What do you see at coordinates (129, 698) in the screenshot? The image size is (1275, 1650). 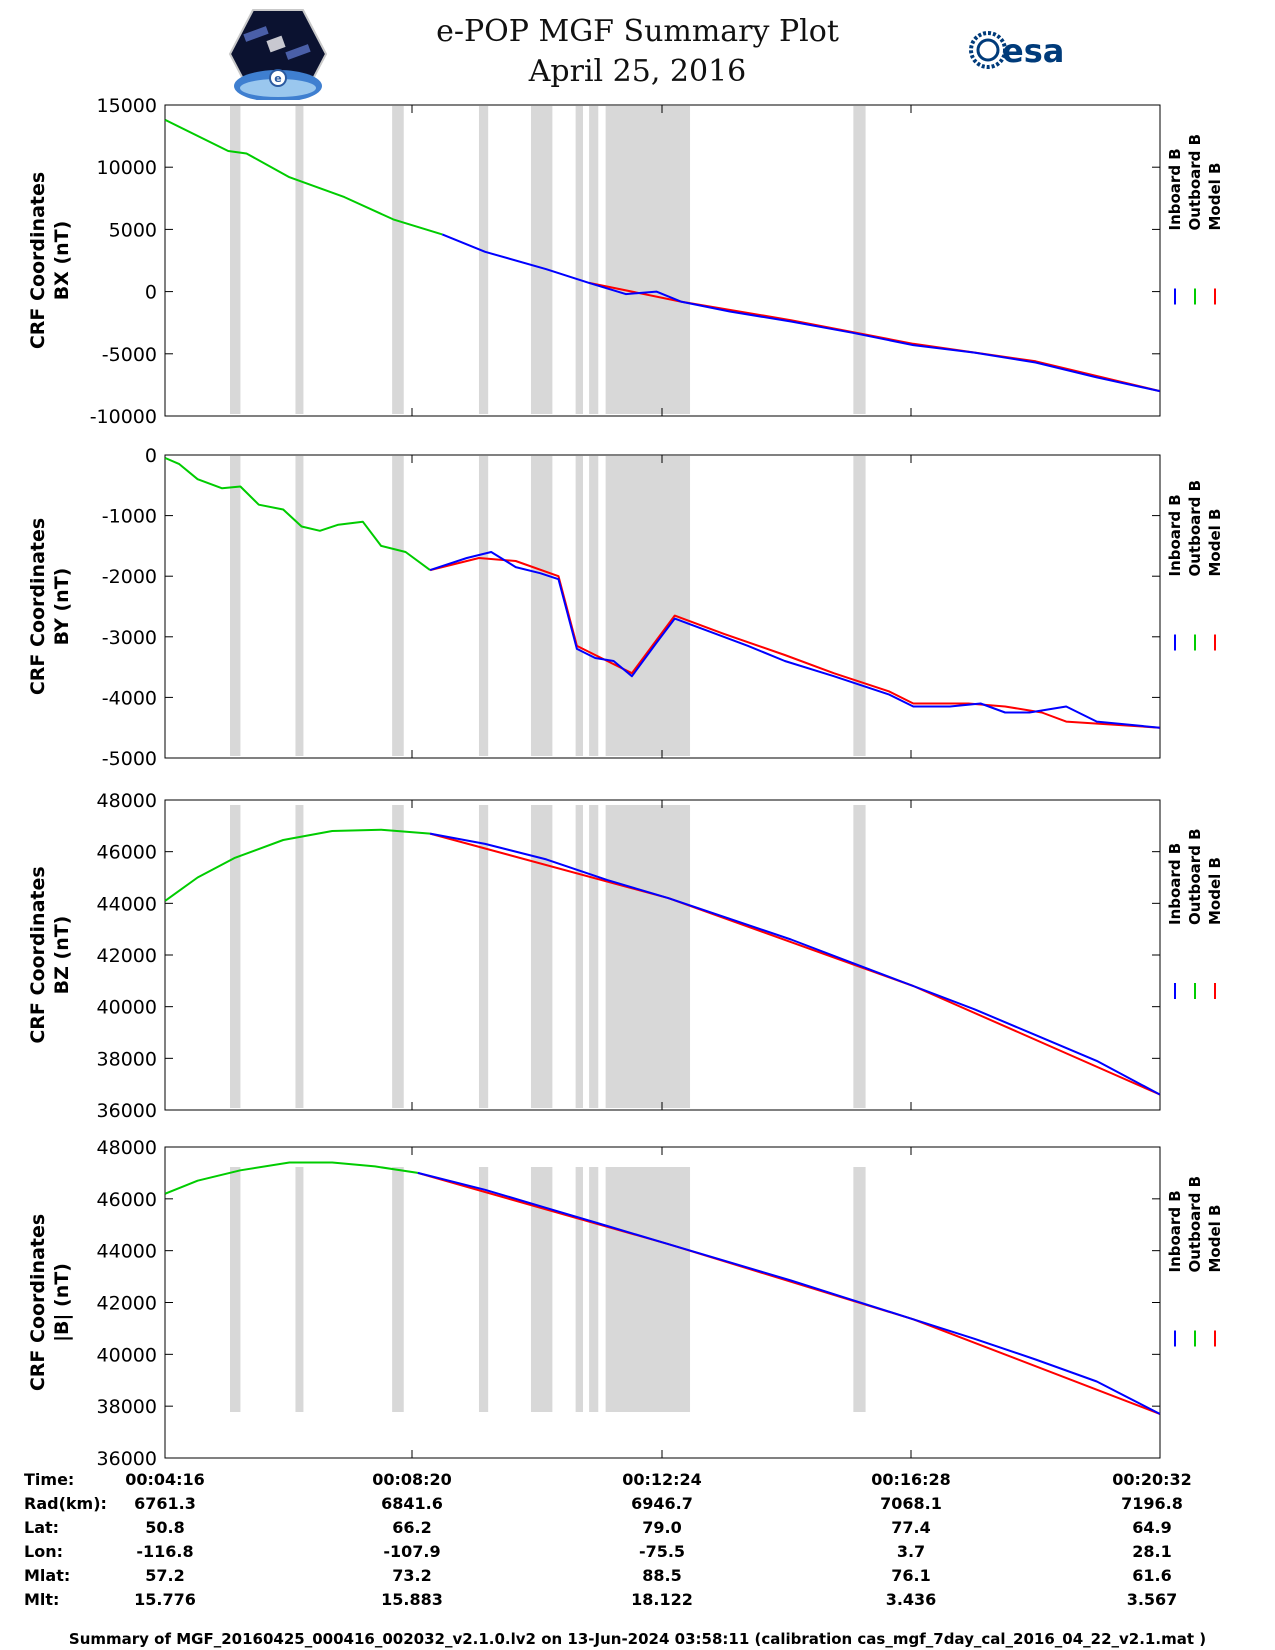 I see `y-tick-label: -4000` at bounding box center [129, 698].